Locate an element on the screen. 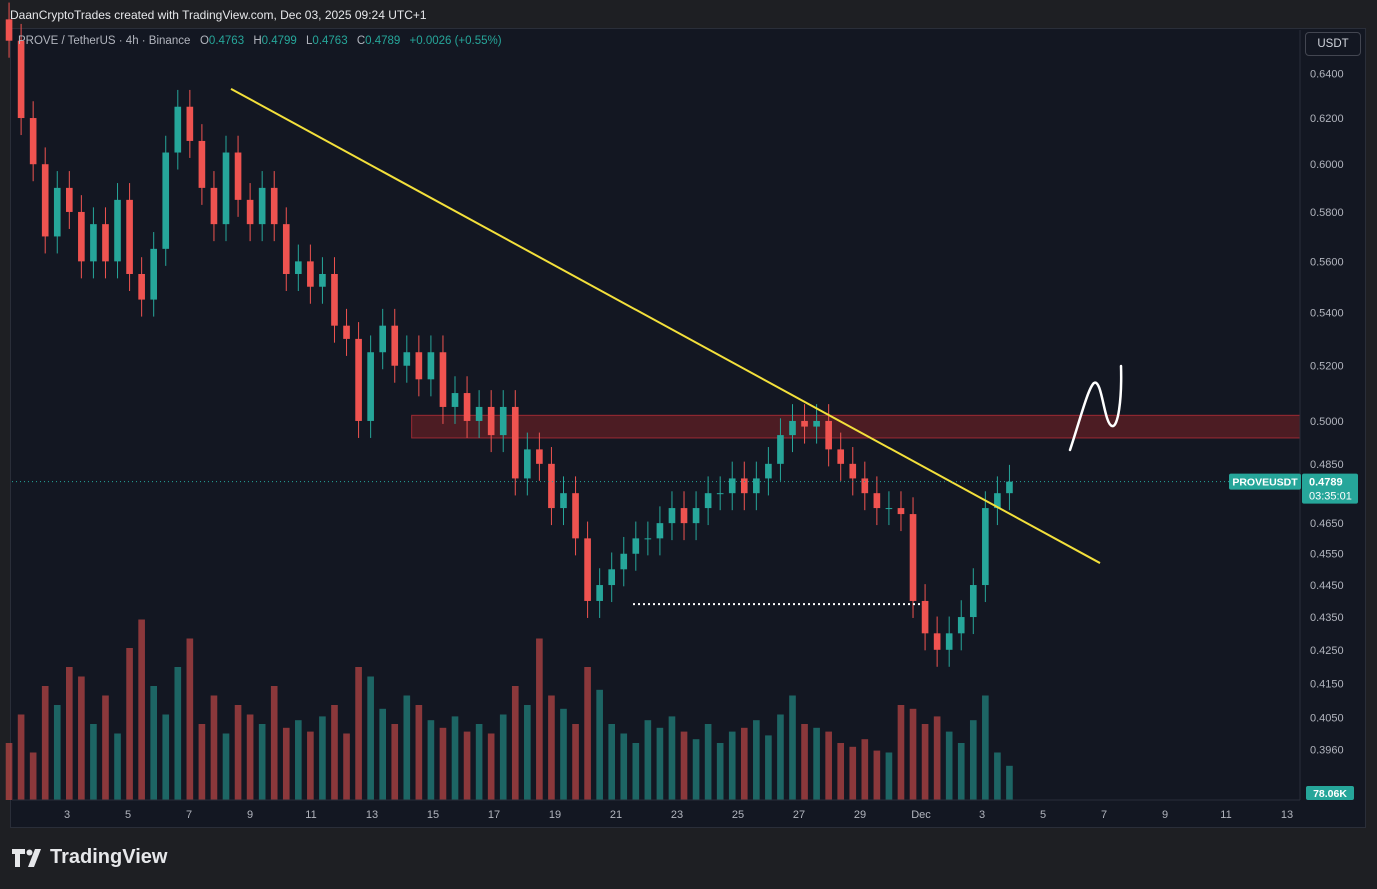  time-tick-label: 13 is located at coordinates (1287, 815).